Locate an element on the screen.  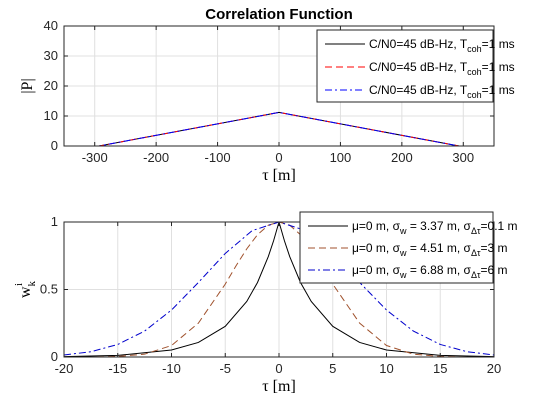
legend-entry-3: C/N0=45 dB-Hz, Tcoh=1 ms is located at coordinates (442, 91).